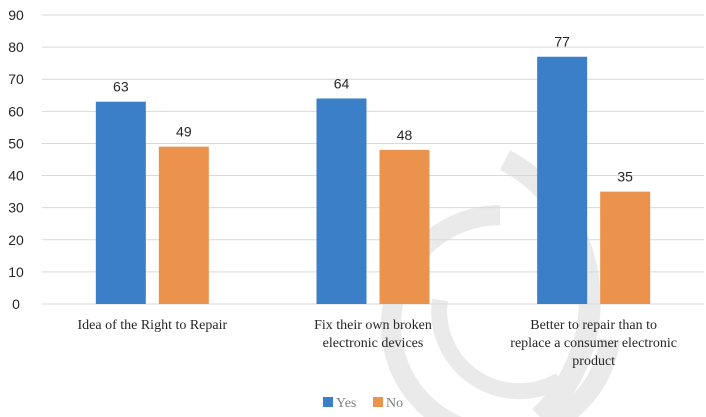 Image resolution: width=706 pixels, height=417 pixels. I want to click on legend-swatch-no, so click(378, 402).